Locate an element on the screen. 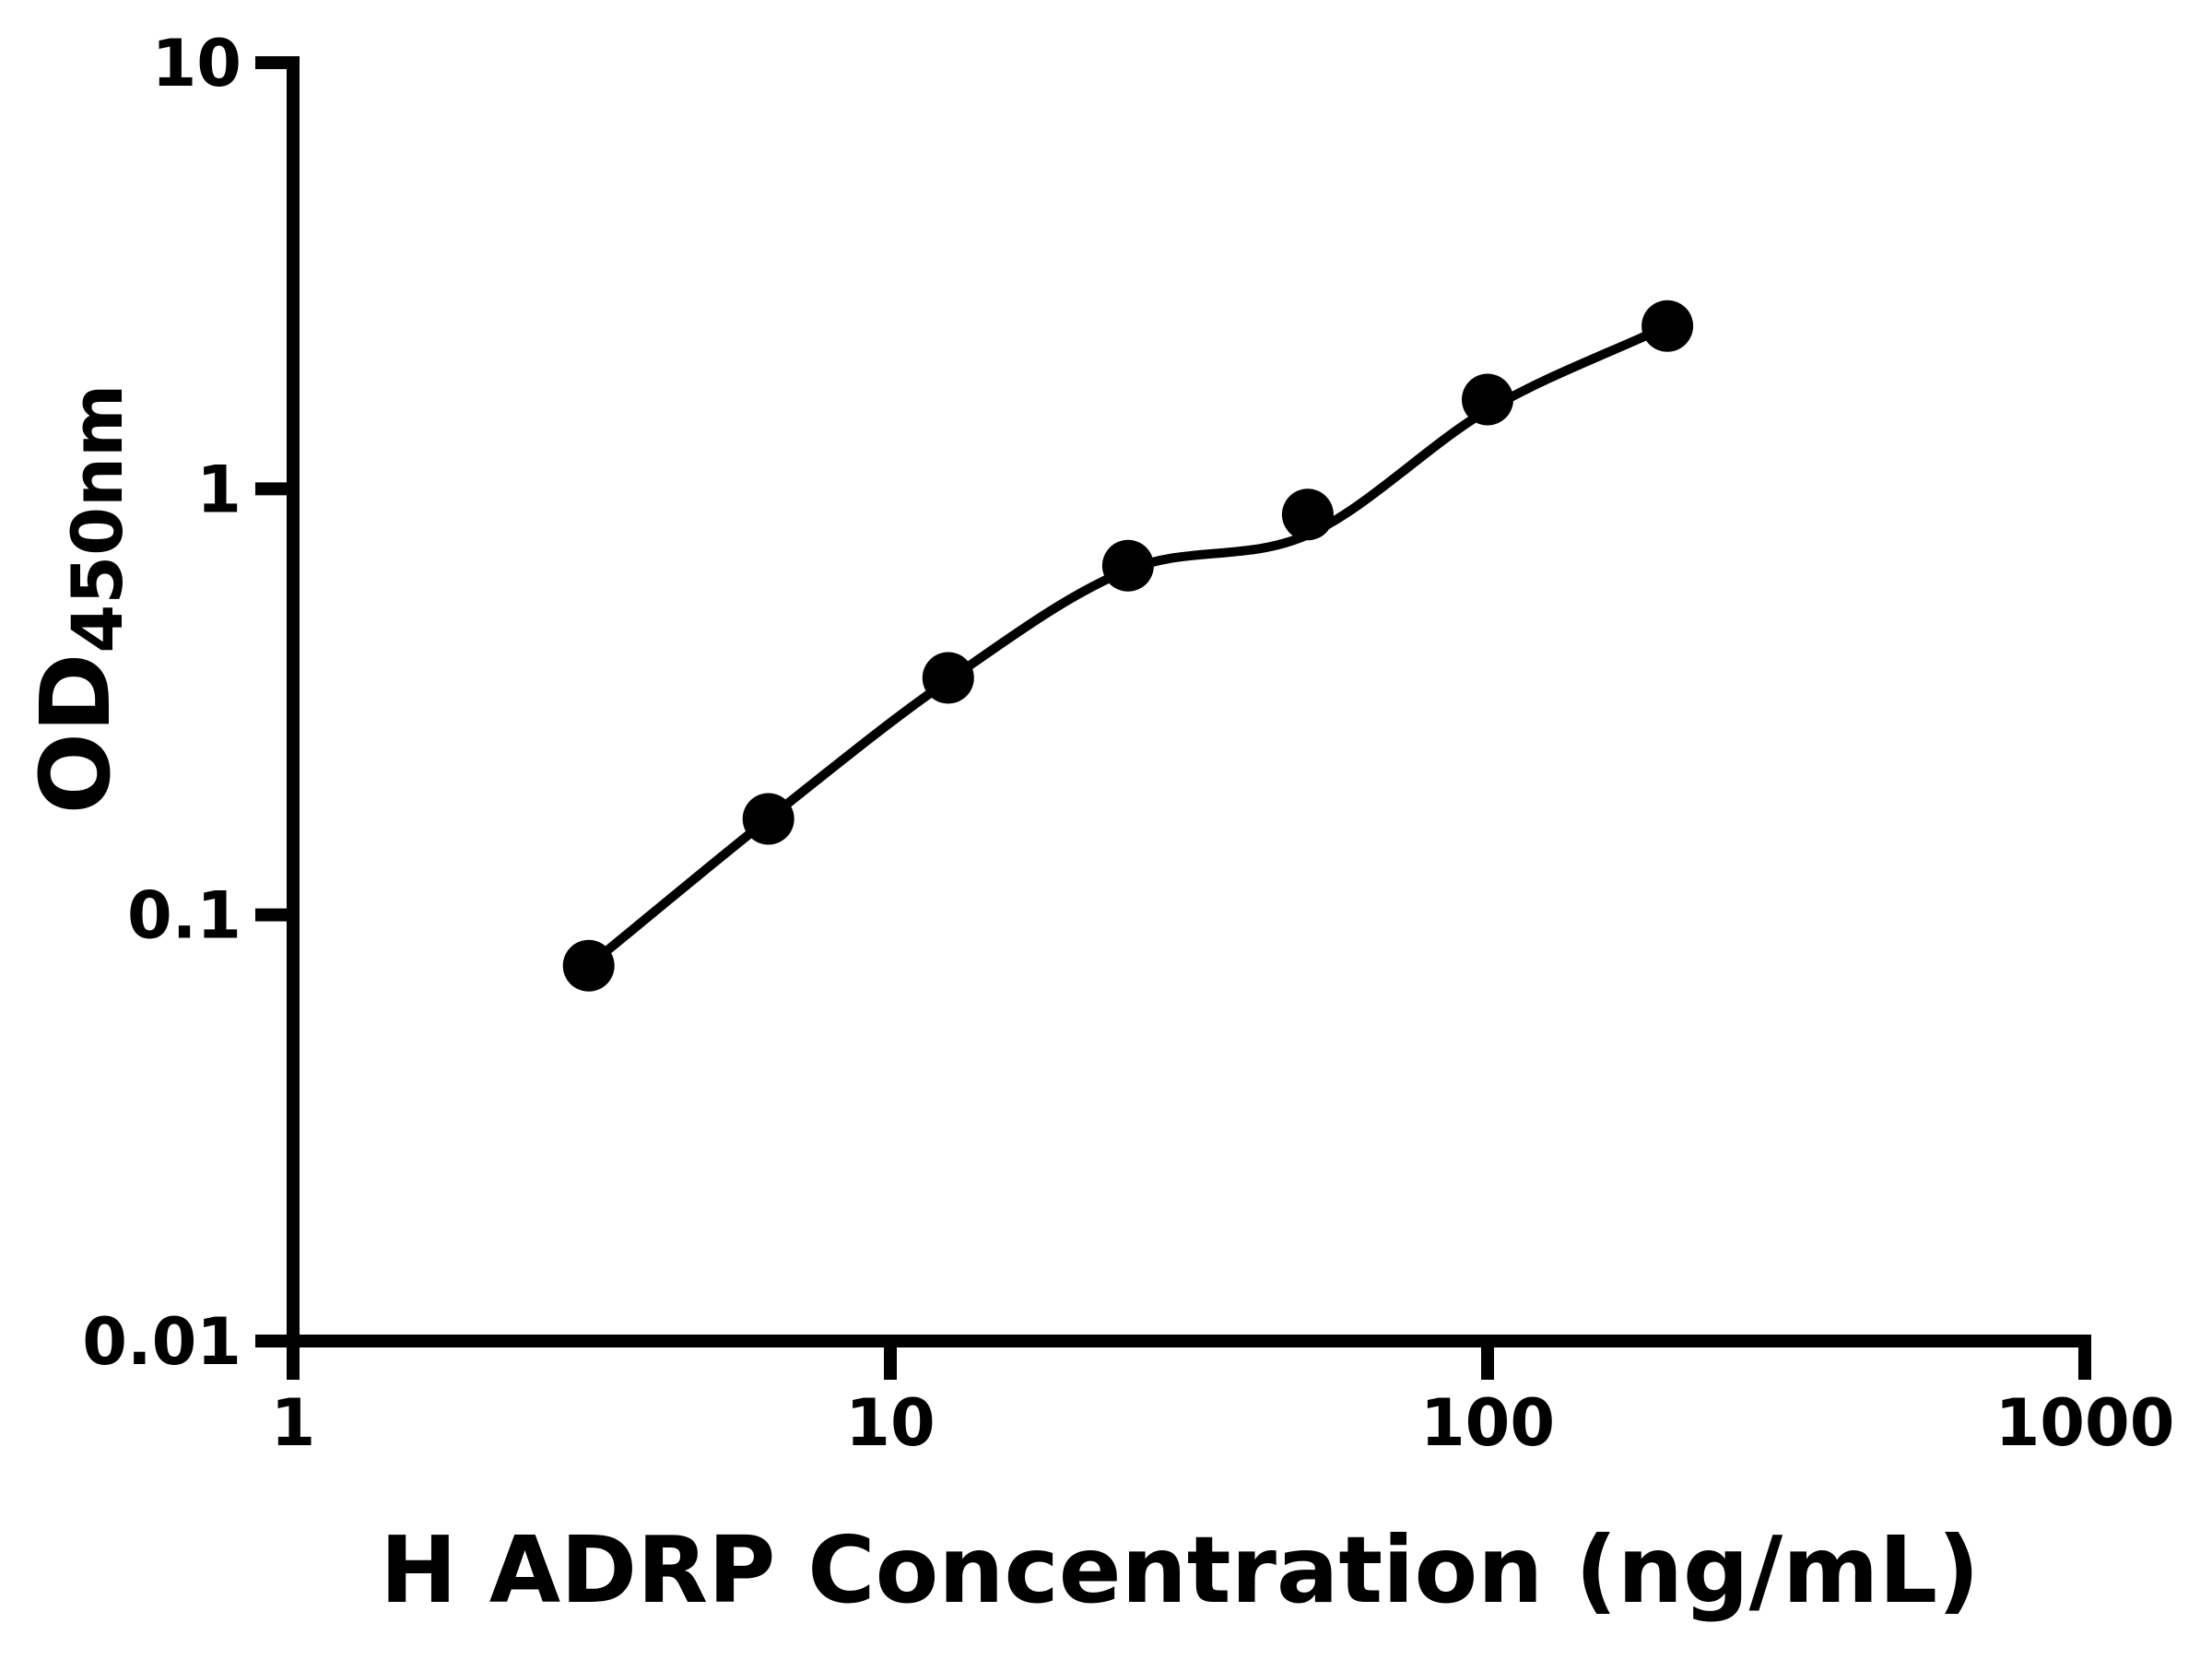  y-axis-title-subscript: 450nm is located at coordinates (97, 518).